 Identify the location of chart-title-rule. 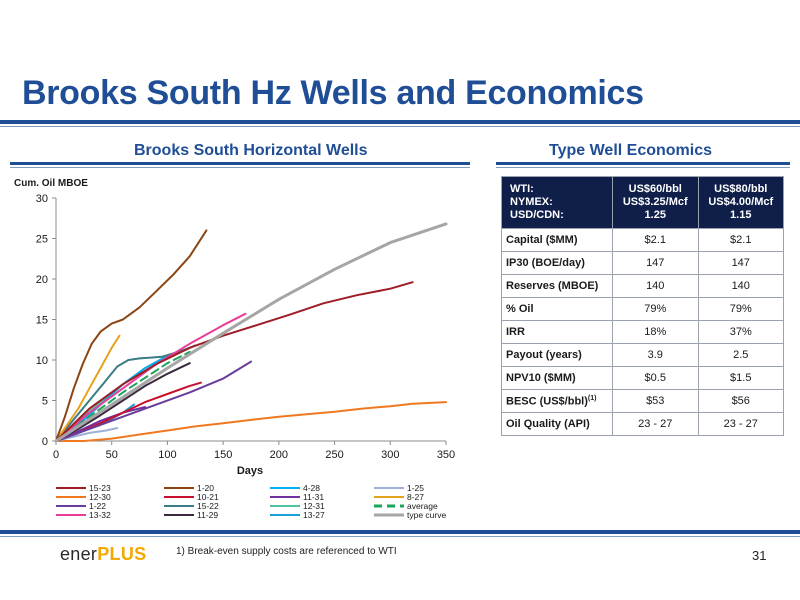
(240, 163).